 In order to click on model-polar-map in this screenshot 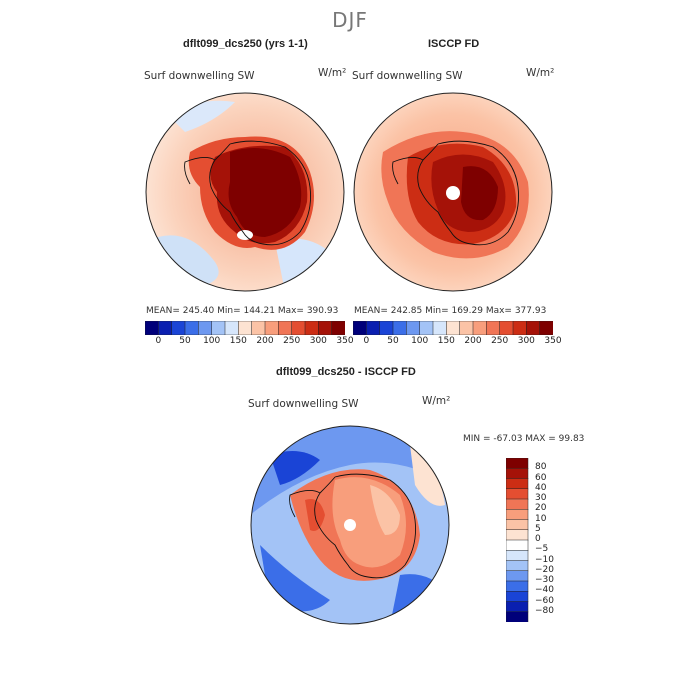, I will do `click(245, 192)`.